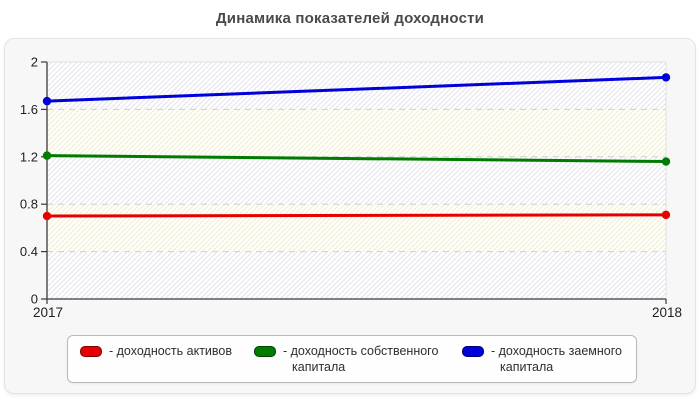 The width and height of the screenshot is (700, 400). Describe the element at coordinates (556, 359) in the screenshot. I see `legend-label-debt: - доходность заемного капитала` at that location.